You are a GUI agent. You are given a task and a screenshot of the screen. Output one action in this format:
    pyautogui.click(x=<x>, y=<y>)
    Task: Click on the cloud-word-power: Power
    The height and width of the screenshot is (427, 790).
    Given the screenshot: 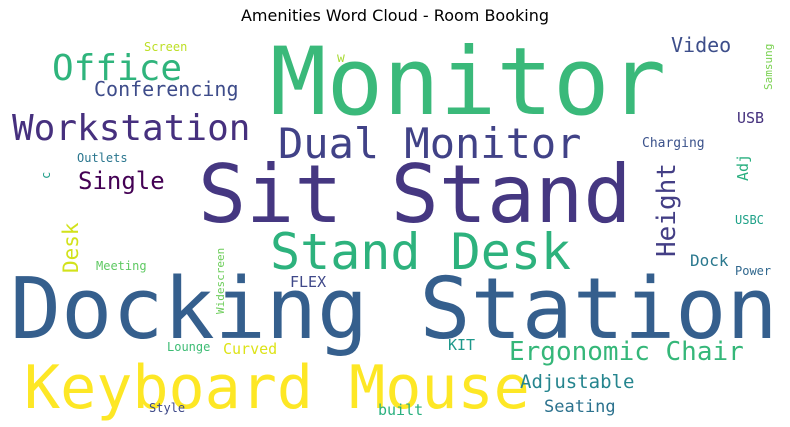 What is the action you would take?
    pyautogui.click(x=753, y=271)
    